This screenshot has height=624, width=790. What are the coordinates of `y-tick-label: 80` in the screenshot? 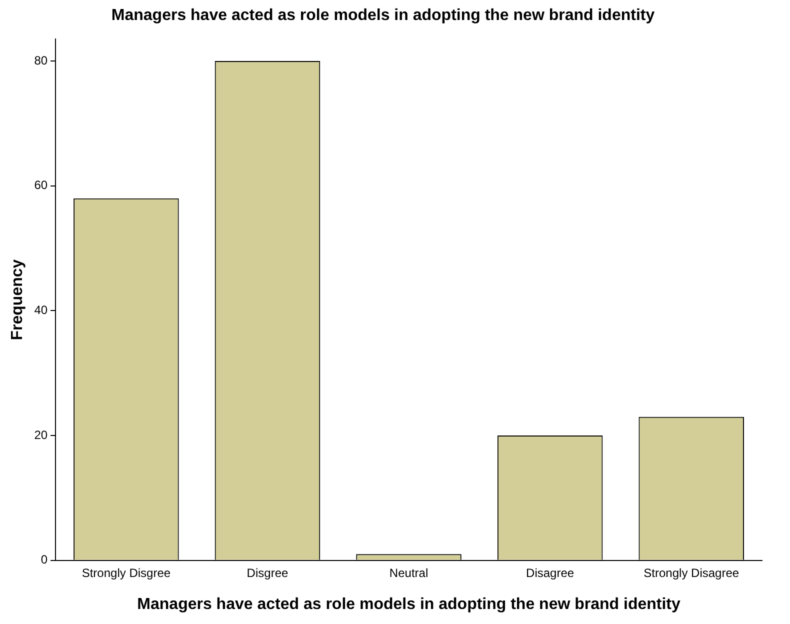 It's located at (41, 60).